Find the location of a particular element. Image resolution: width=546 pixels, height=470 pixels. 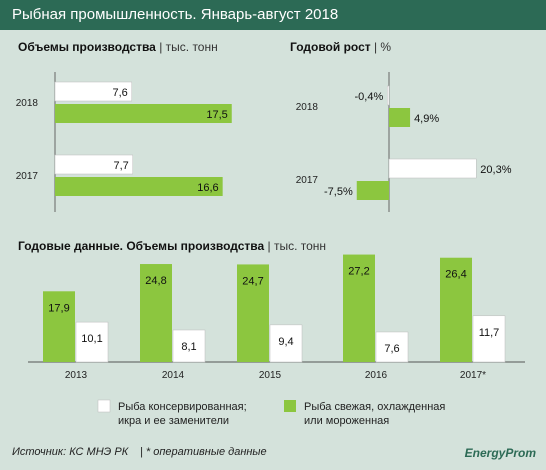

growth-data-label: 4,9% is located at coordinates (426, 119).